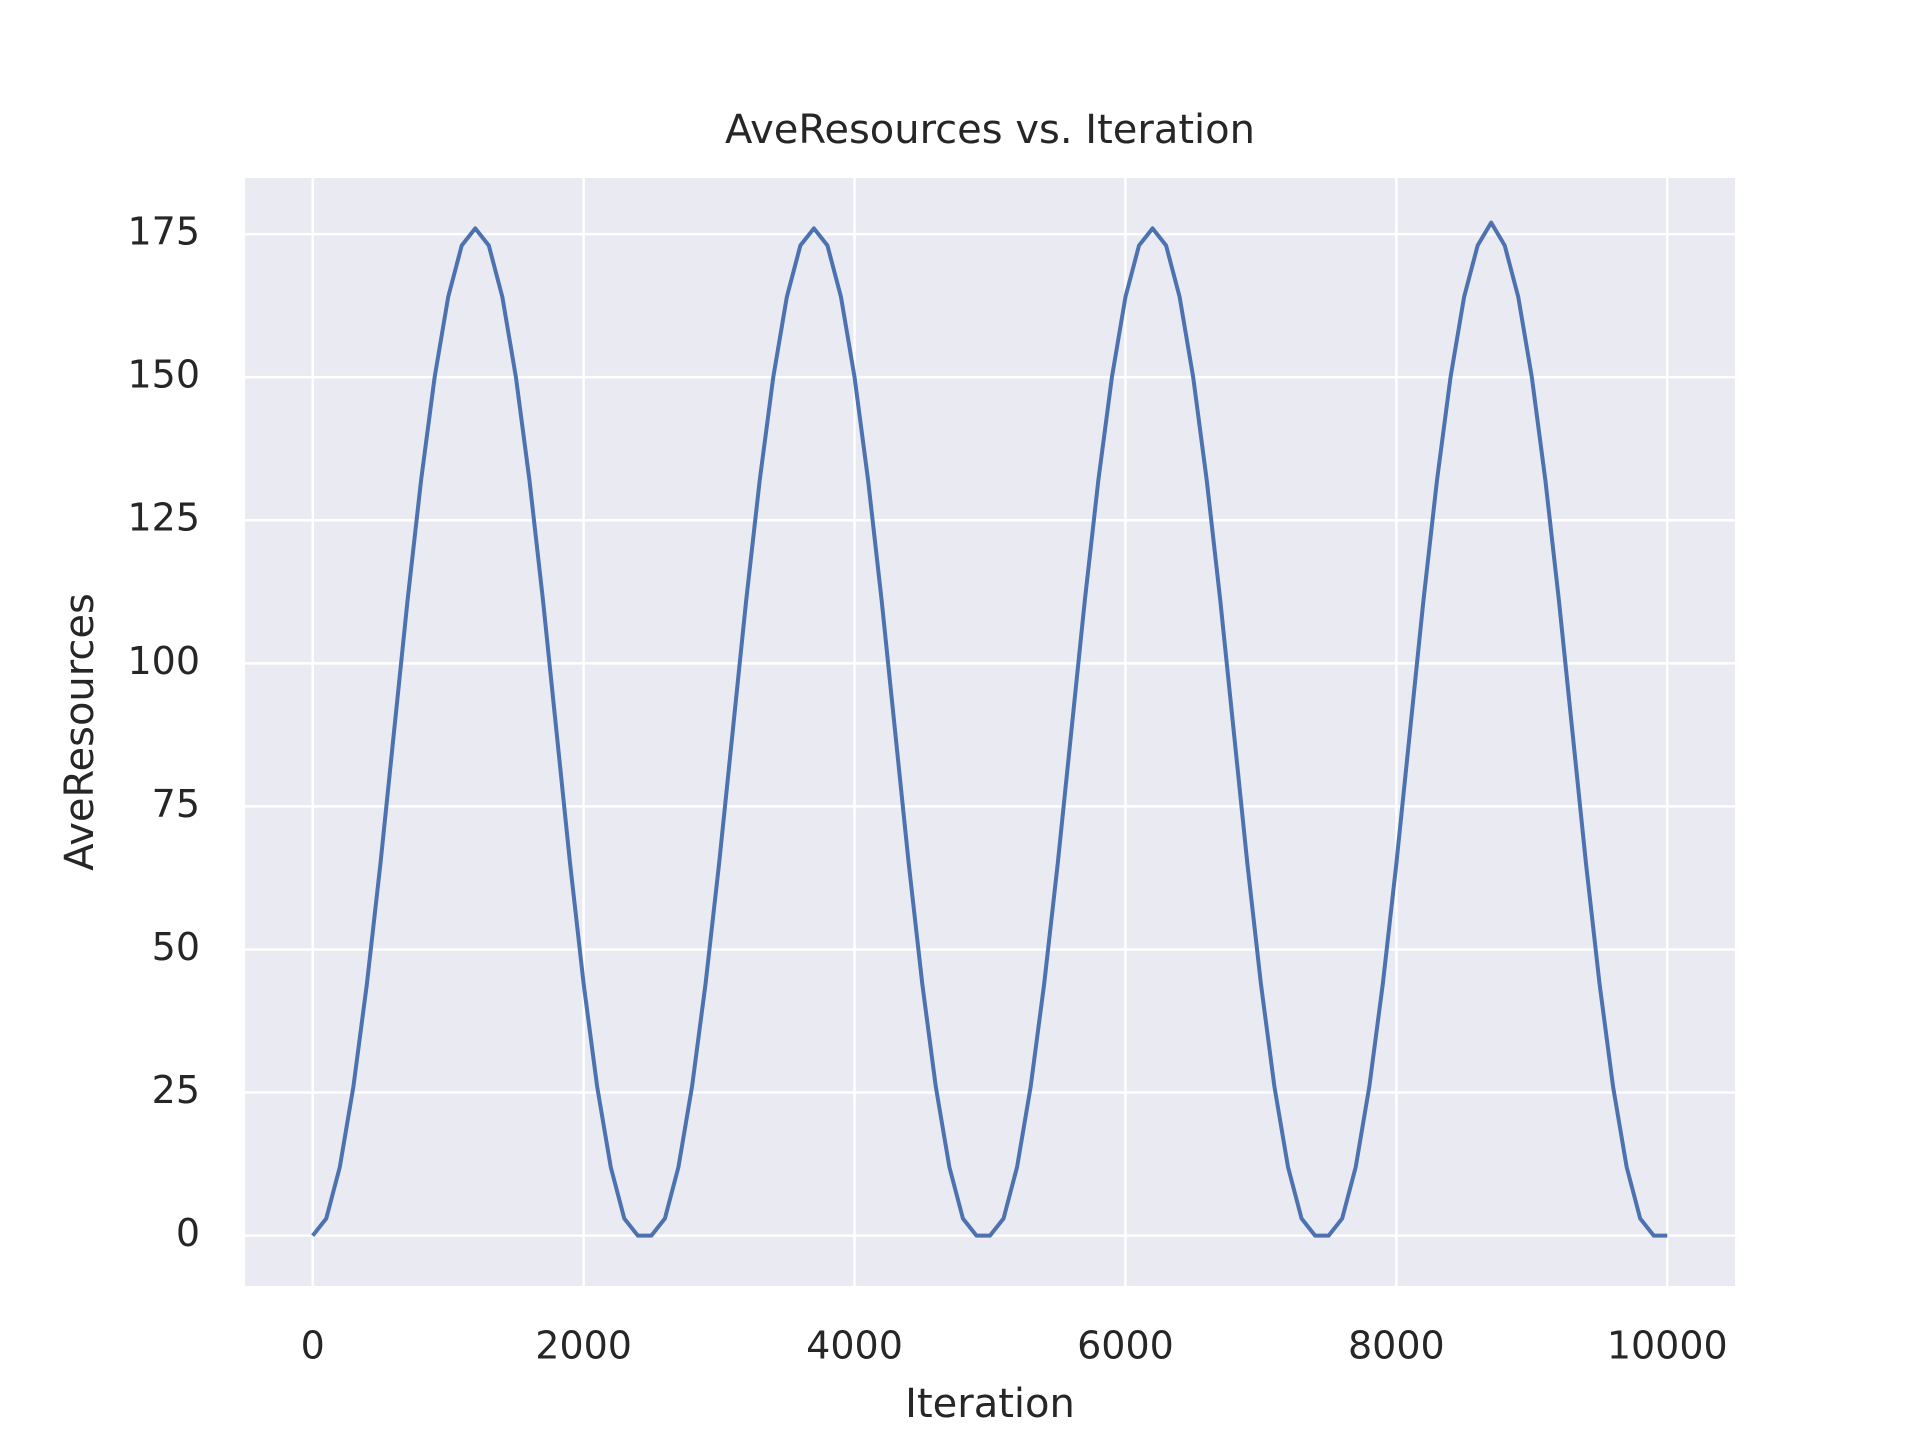  What do you see at coordinates (80, 732) in the screenshot?
I see `y-axis-label: AveResources` at bounding box center [80, 732].